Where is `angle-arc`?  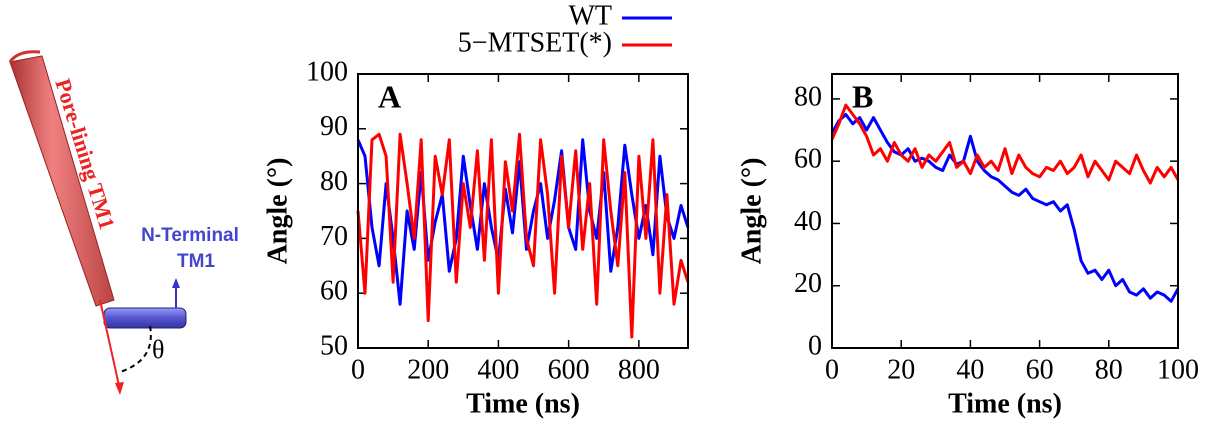
angle-arc is located at coordinates (135, 349).